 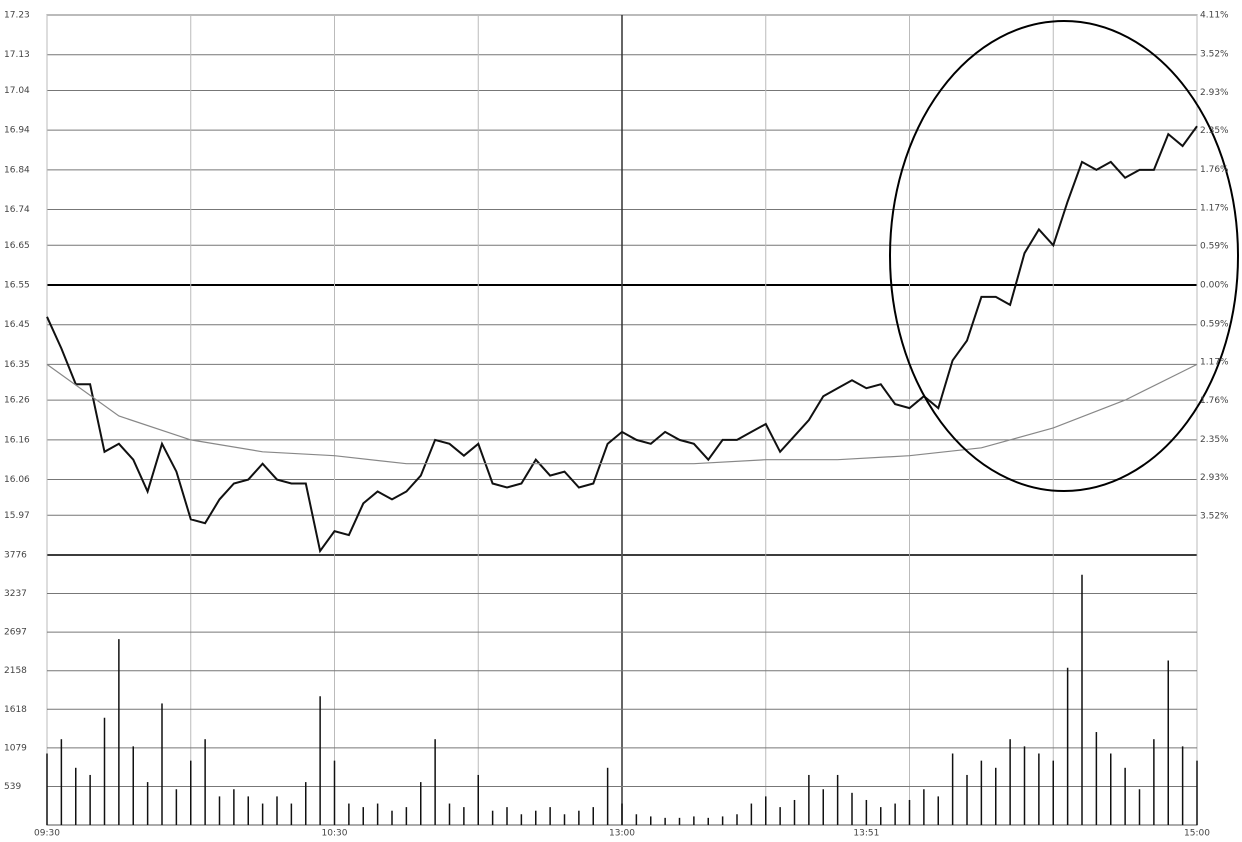 I want to click on x-tick-label: 13:51, so click(x=866, y=834).